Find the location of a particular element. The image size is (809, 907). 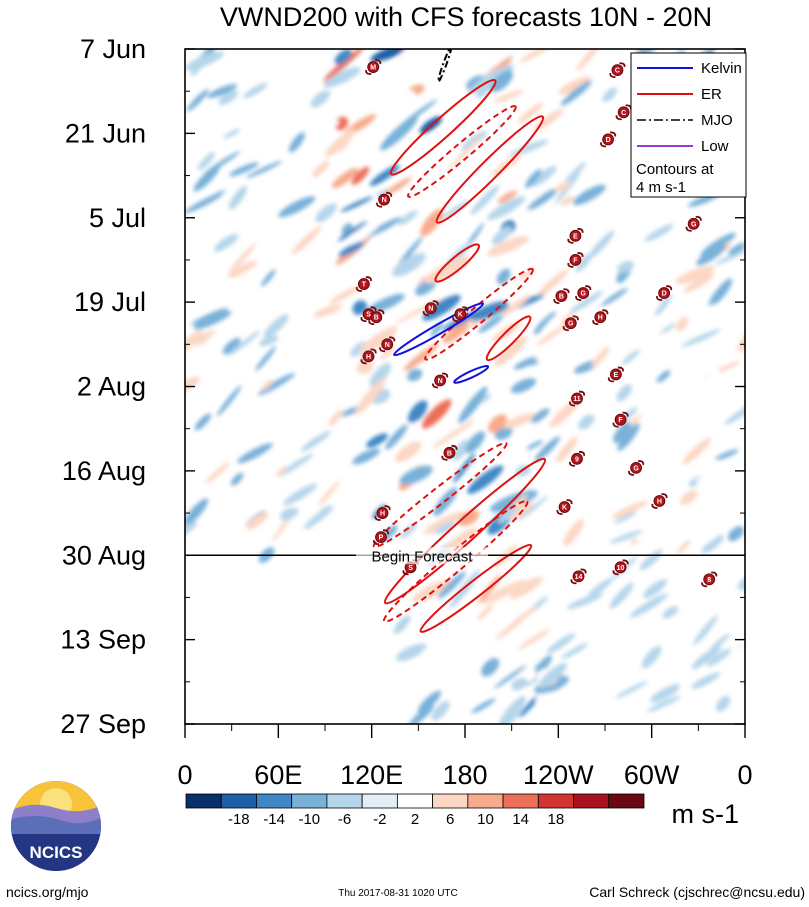

chart-title: VWND200 with CFS forecasts 10N - 20N is located at coordinates (466, 17).